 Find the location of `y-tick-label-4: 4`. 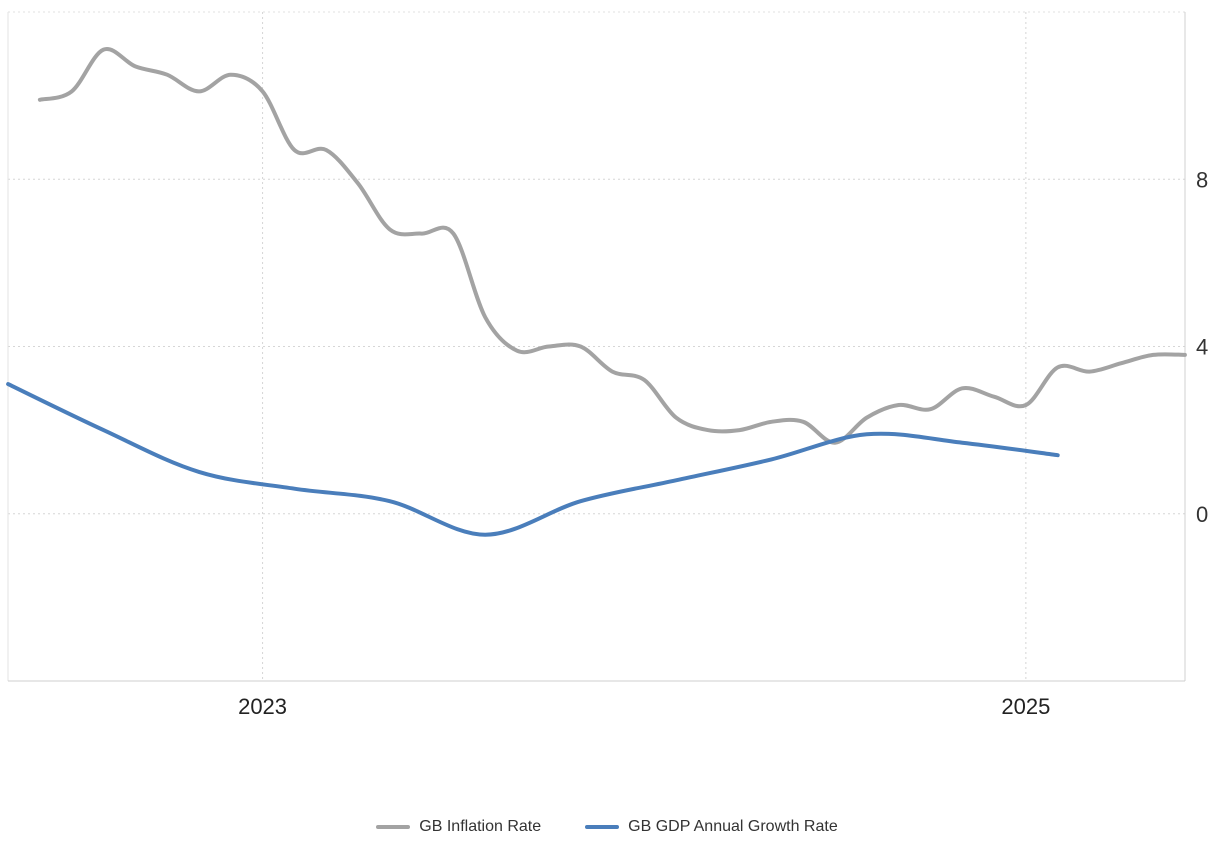

y-tick-label-4: 4 is located at coordinates (1202, 347).